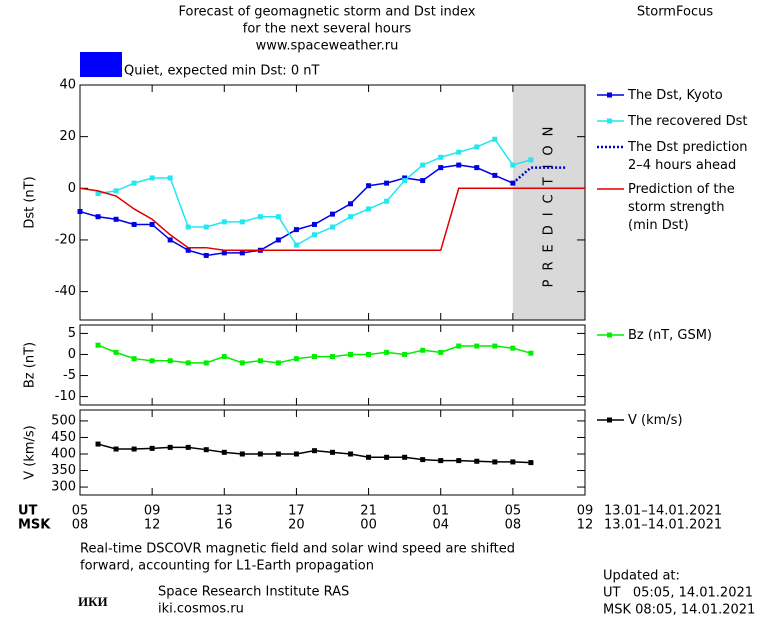  Describe the element at coordinates (224, 511) in the screenshot. I see `x-tick-label: 13` at that location.